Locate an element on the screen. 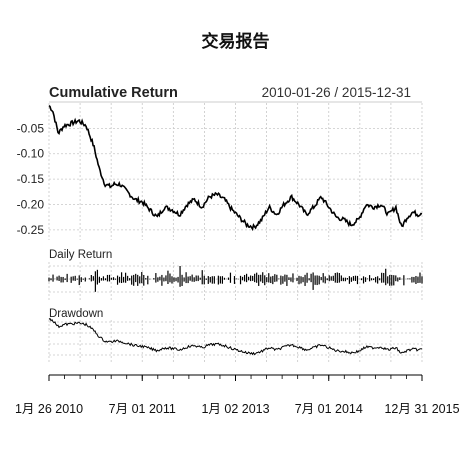  x-tick-label: 7月 01 2011 is located at coordinates (142, 409).